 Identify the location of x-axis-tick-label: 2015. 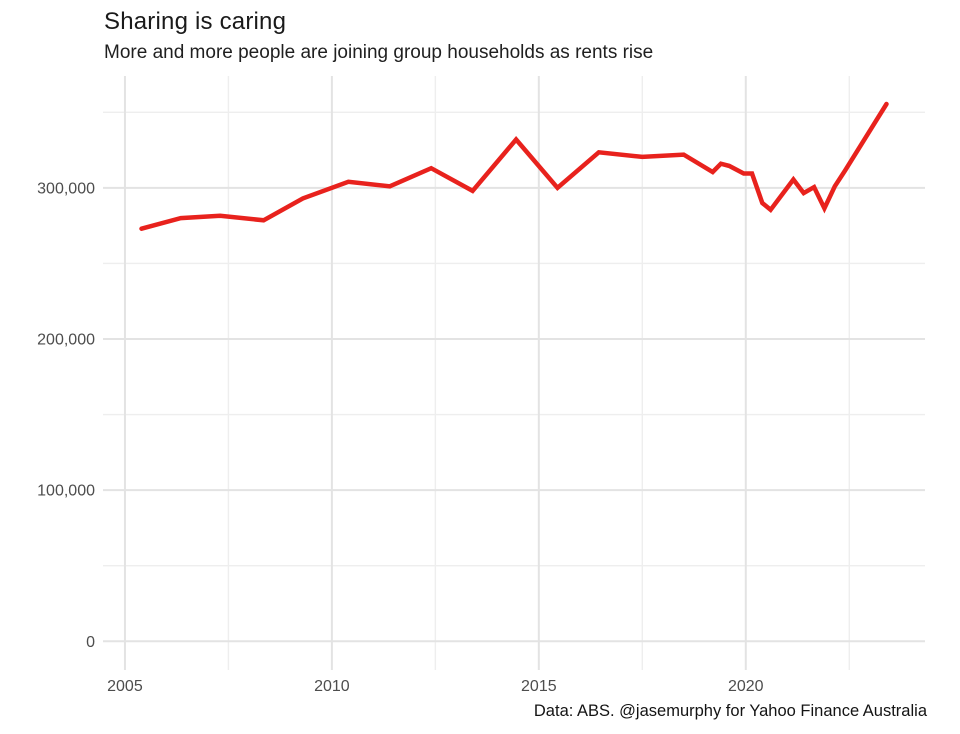
(539, 686).